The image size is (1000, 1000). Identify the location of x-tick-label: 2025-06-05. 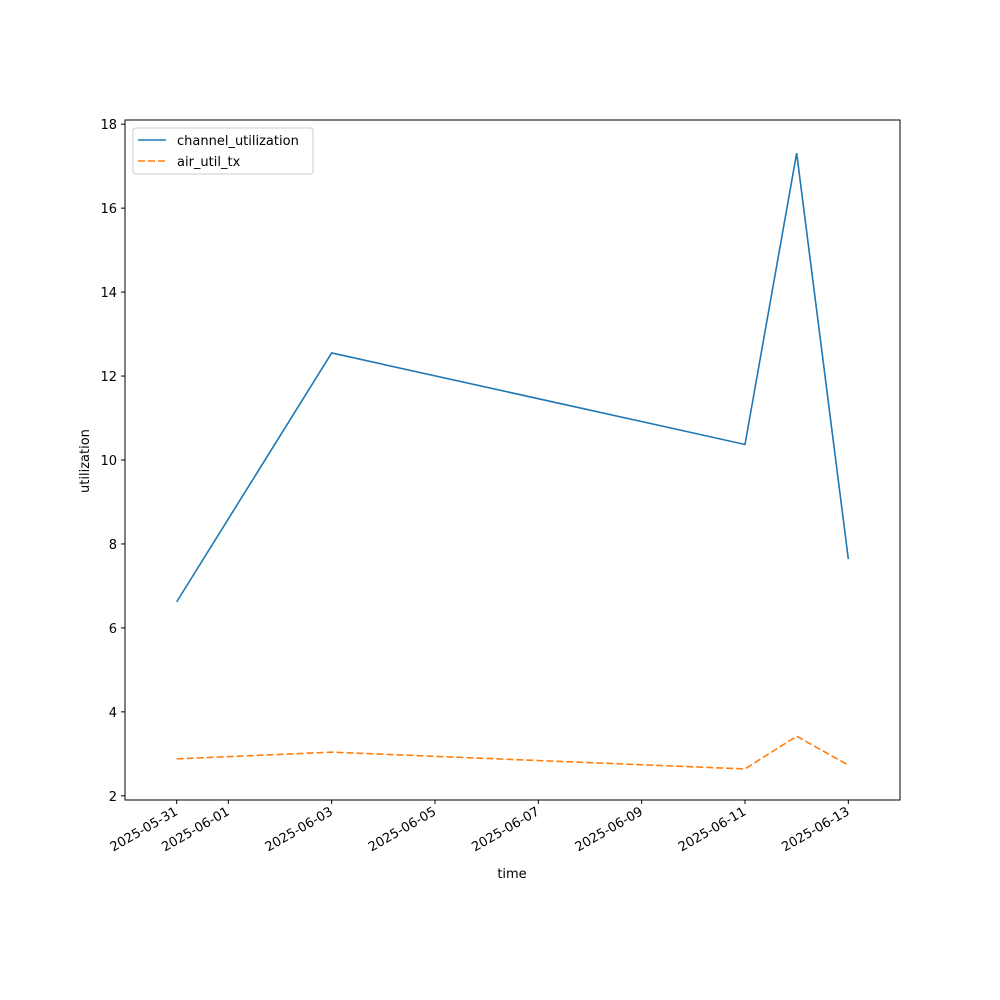
(402, 829).